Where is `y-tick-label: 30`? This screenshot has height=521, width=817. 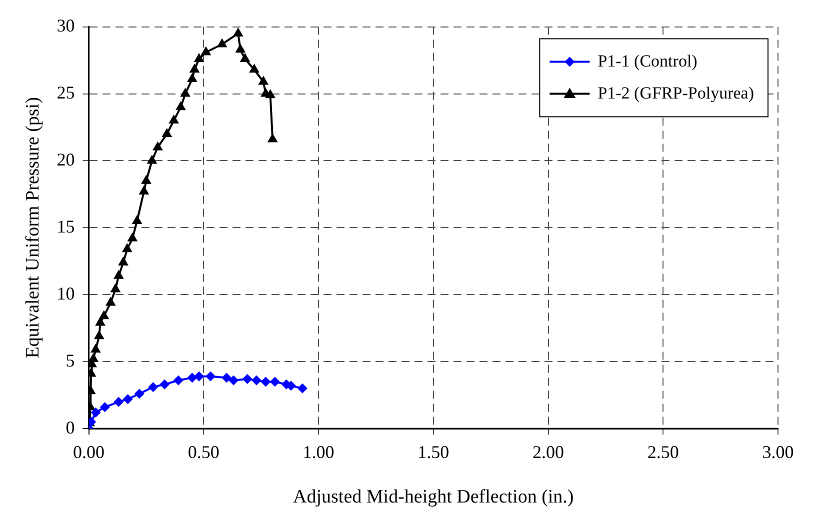
y-tick-label: 30 is located at coordinates (65, 26).